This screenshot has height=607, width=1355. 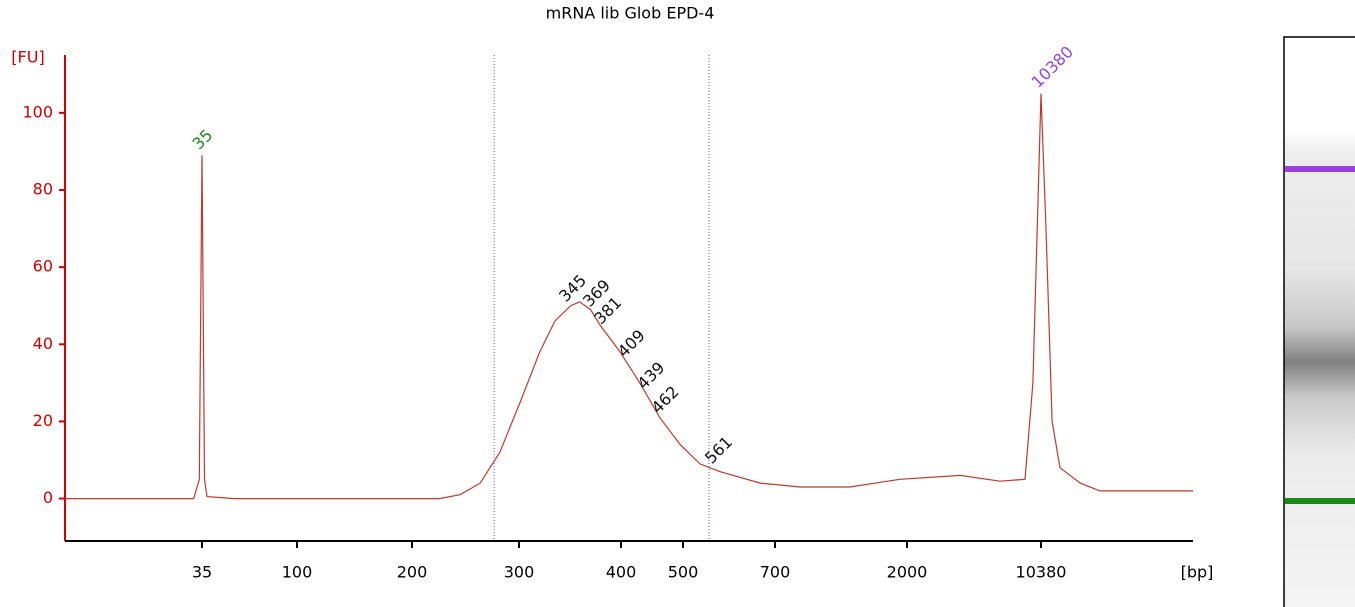 What do you see at coordinates (907, 572) in the screenshot?
I see `x-tick-label: 2000` at bounding box center [907, 572].